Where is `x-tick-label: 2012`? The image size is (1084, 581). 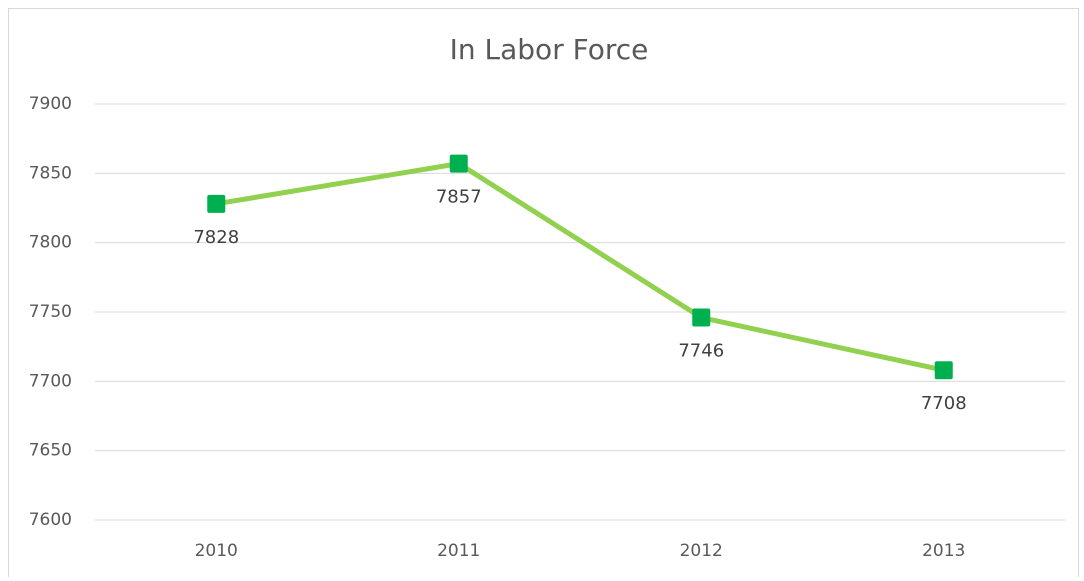 x-tick-label: 2012 is located at coordinates (701, 551).